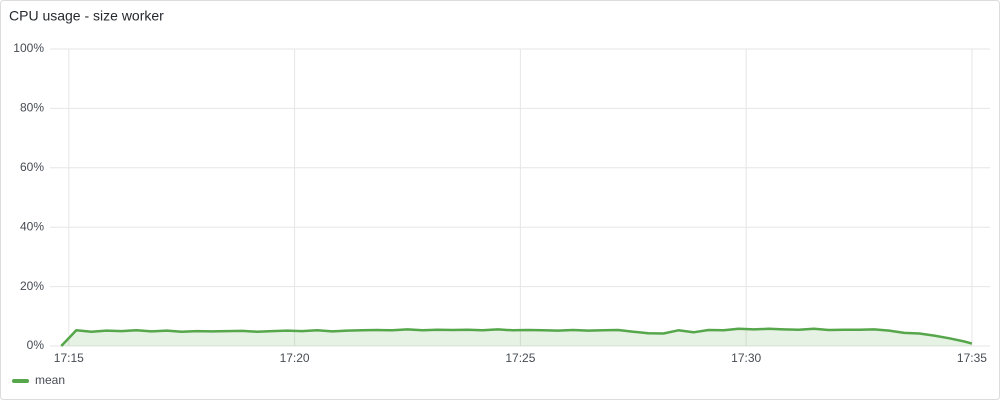  What do you see at coordinates (36, 345) in the screenshot?
I see `y-tick-label: 0%` at bounding box center [36, 345].